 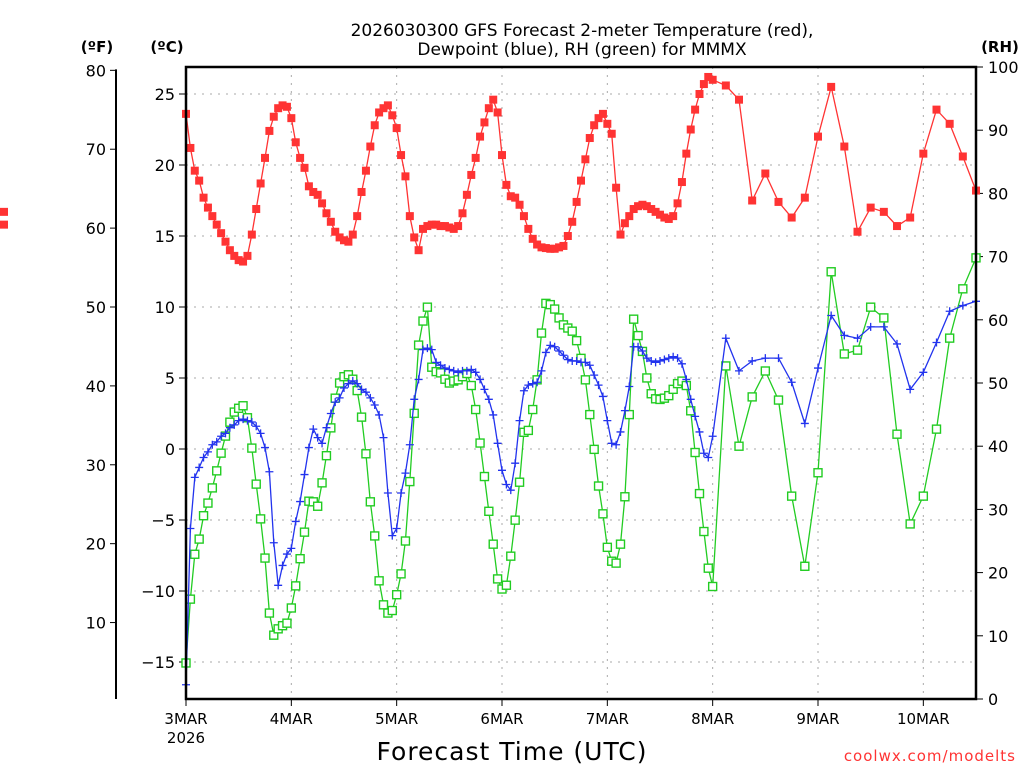 I want to click on rh-tick-label: 60, so click(x=998, y=320).